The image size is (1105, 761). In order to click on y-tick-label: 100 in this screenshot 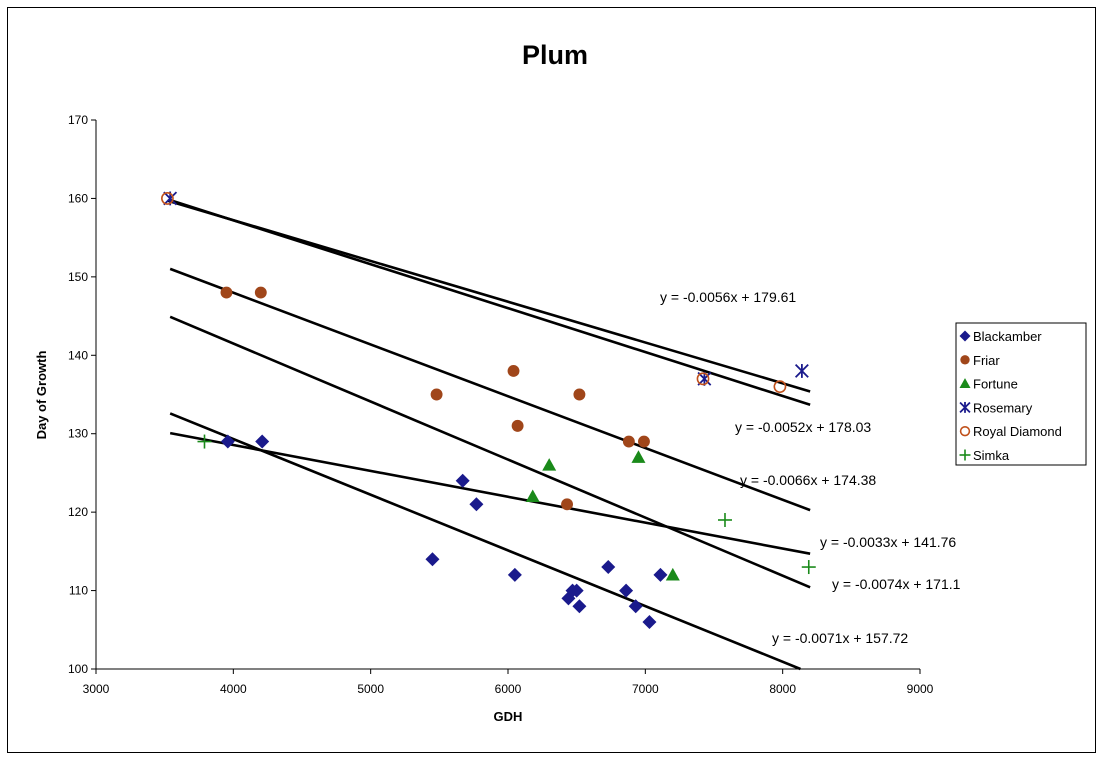, I will do `click(78, 669)`.